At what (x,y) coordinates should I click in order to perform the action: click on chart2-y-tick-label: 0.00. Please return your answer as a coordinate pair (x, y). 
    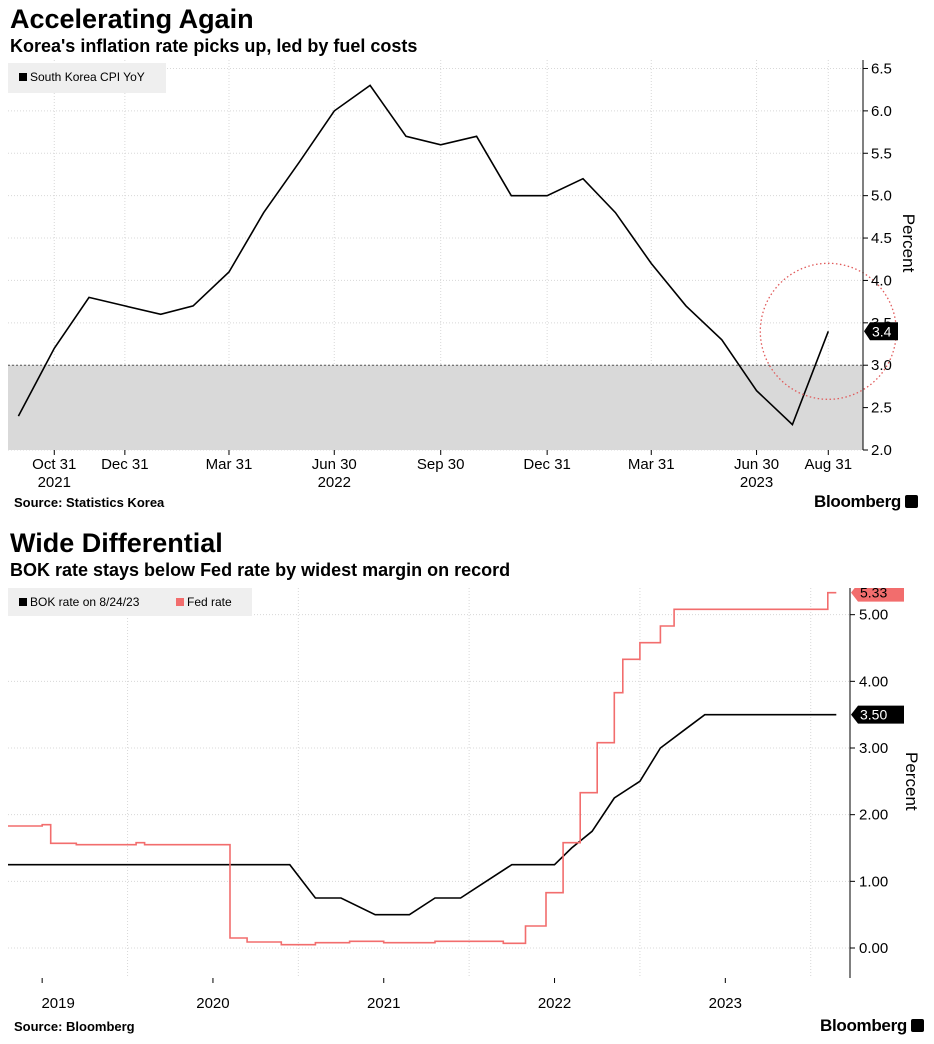
    Looking at the image, I should click on (873, 948).